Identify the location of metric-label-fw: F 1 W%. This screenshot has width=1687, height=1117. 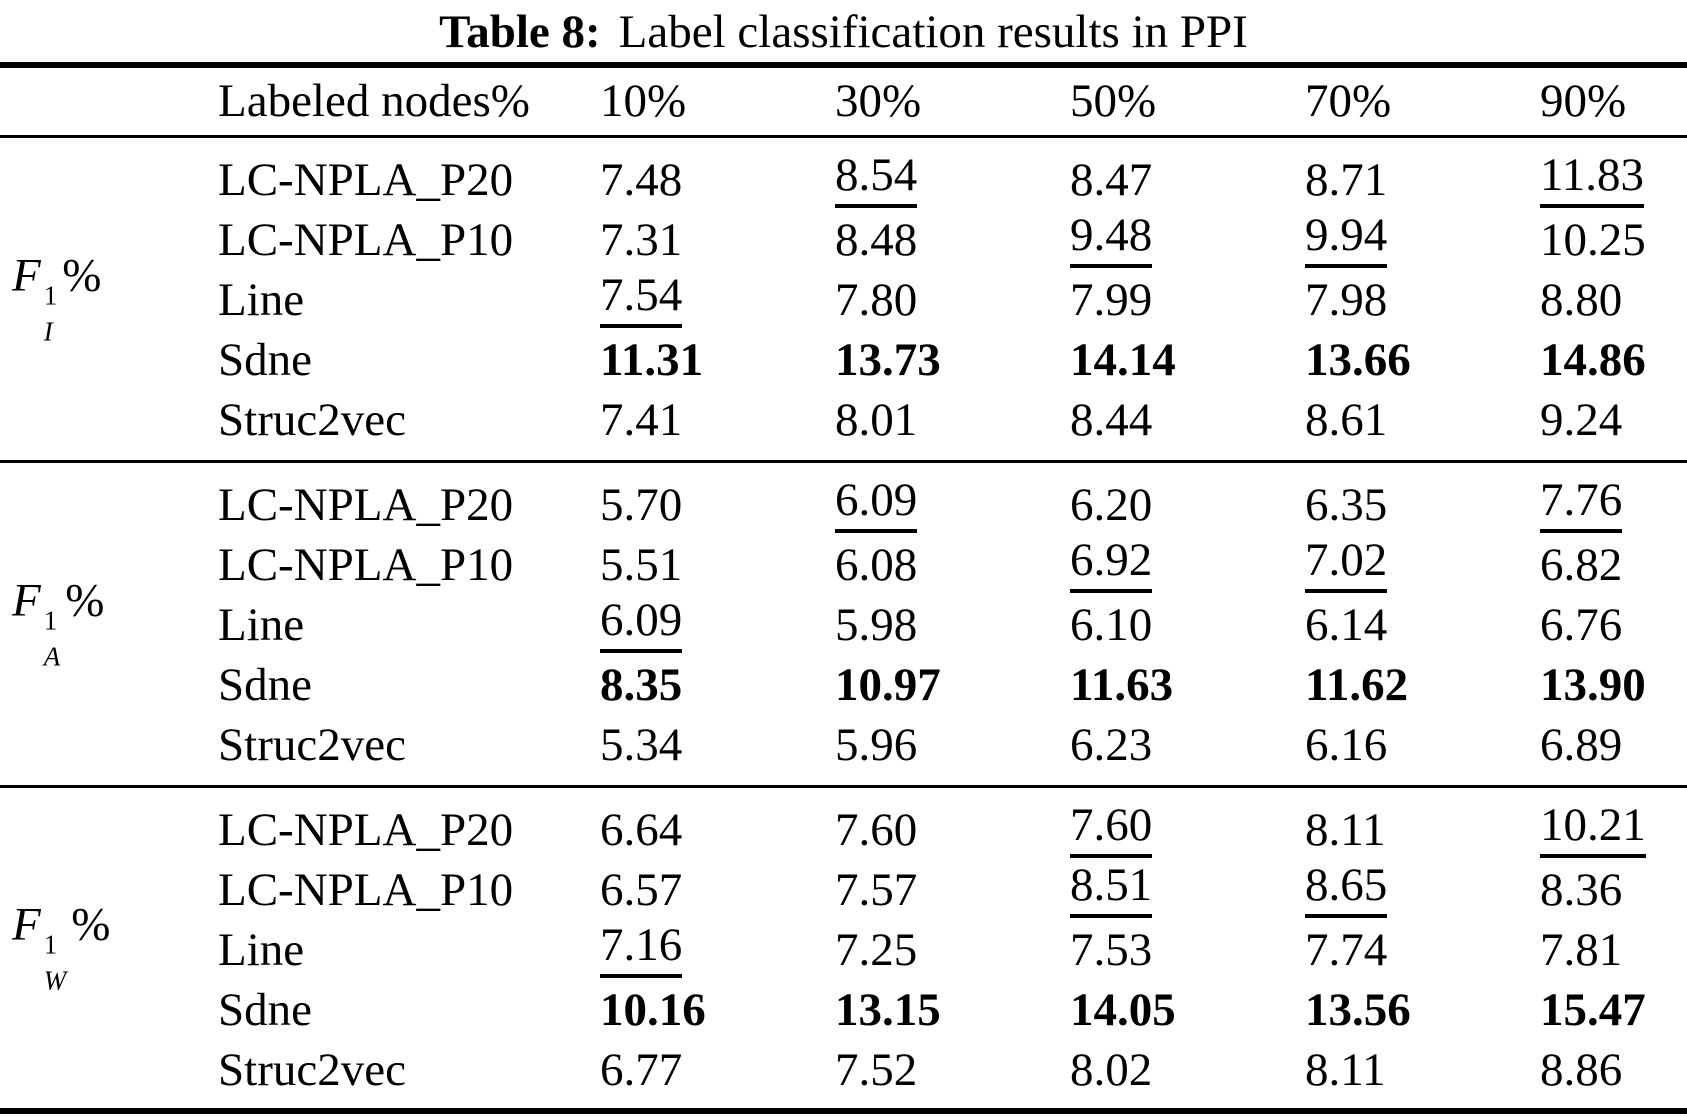
(61, 947).